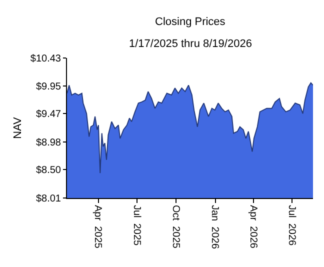 The image size is (324, 267). Describe the element at coordinates (46, 59) in the screenshot. I see `y-tick-label: $10.43` at that location.